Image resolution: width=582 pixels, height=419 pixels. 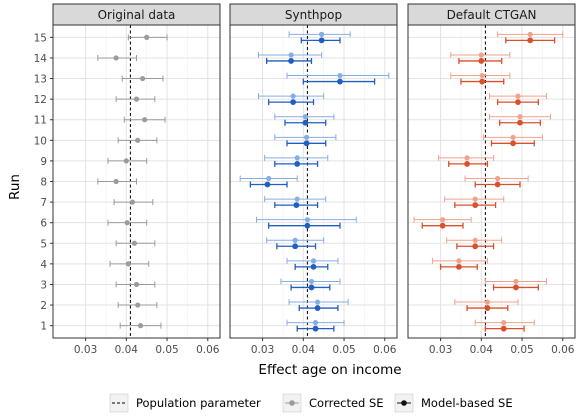 What do you see at coordinates (127, 160) in the screenshot?
I see `run-9-estimates` at bounding box center [127, 160].